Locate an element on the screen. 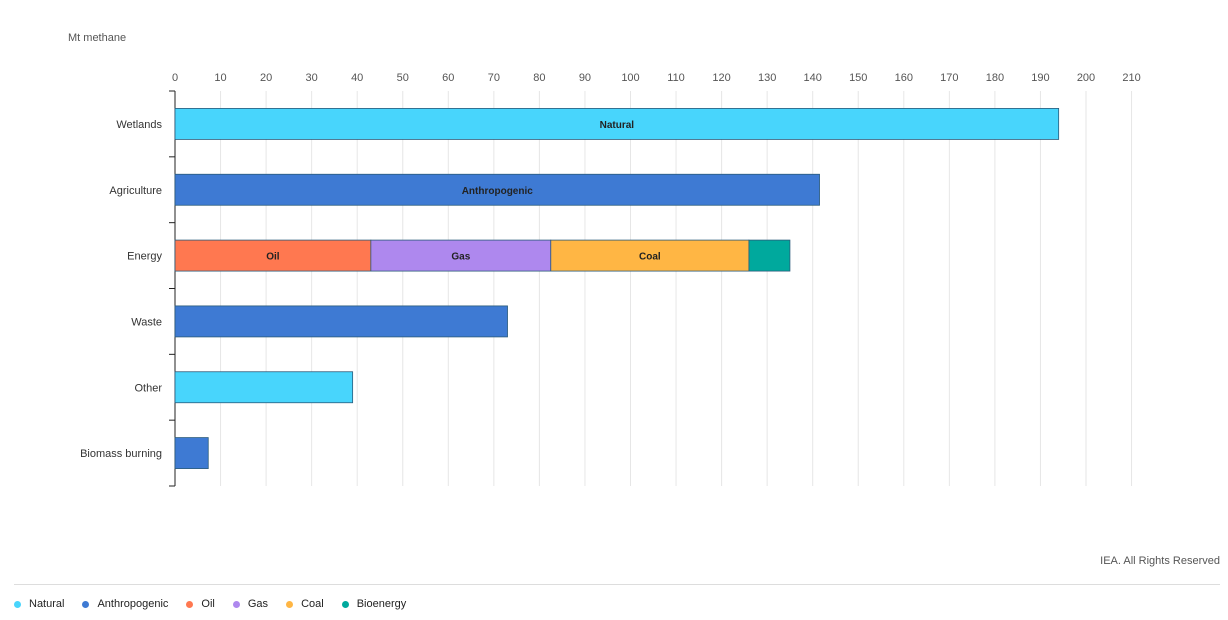 This screenshot has height=620, width=1228. legend-item-oil: Oil is located at coordinates (200, 604).